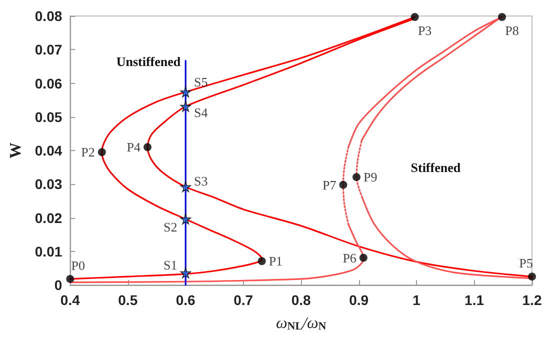 The width and height of the screenshot is (550, 337). I want to click on data-label: P2, so click(88, 152).